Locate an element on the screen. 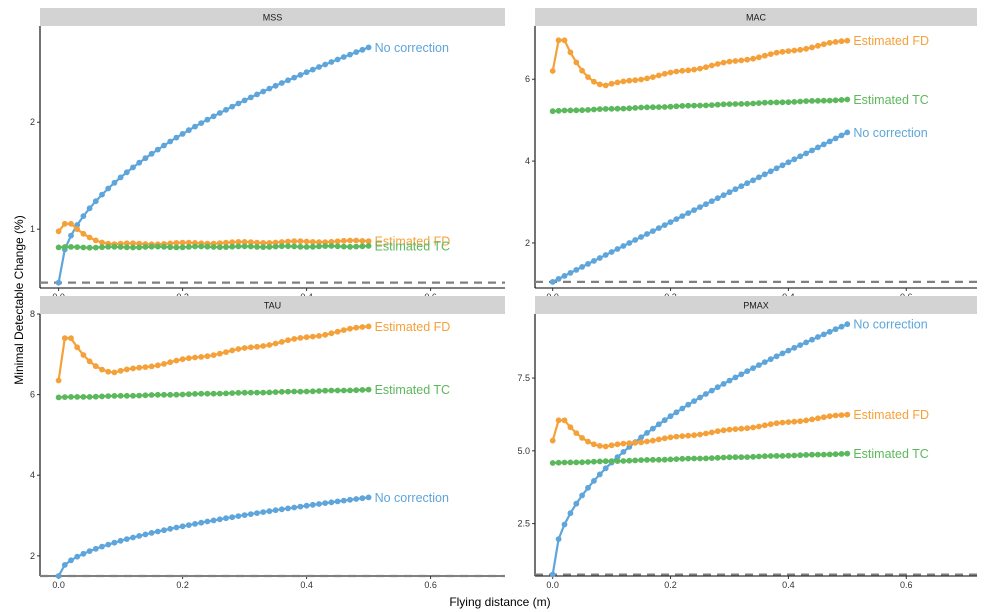 This screenshot has height=612, width=984. x-tick-label: 0.0 is located at coordinates (58, 585).